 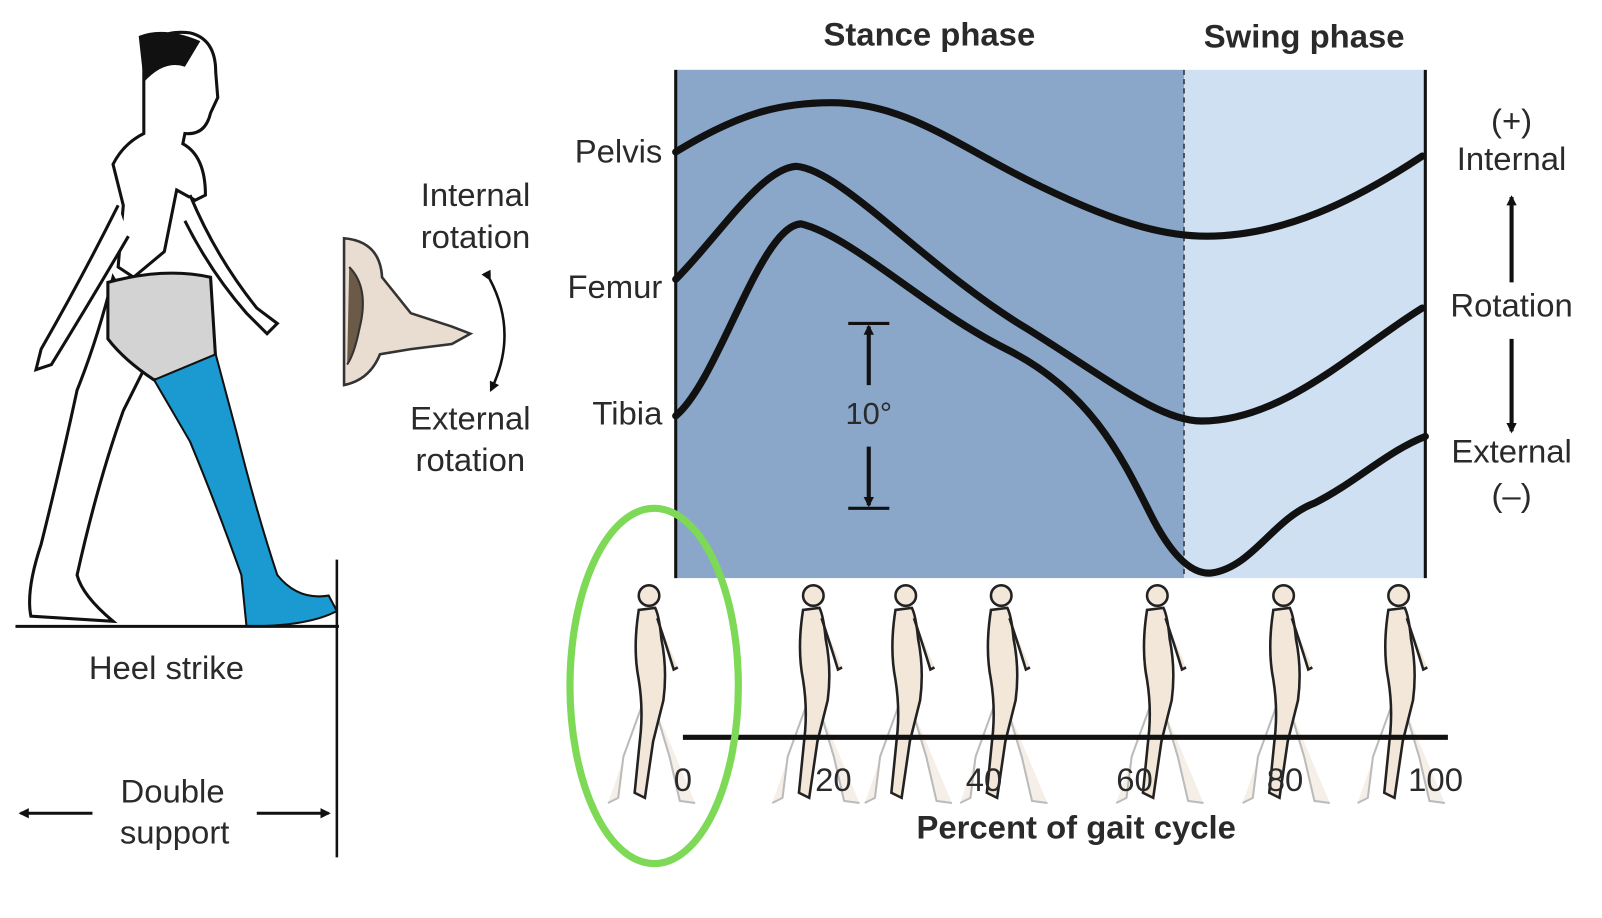 What do you see at coordinates (1285, 779) in the screenshot?
I see `x-tick-label: 80` at bounding box center [1285, 779].